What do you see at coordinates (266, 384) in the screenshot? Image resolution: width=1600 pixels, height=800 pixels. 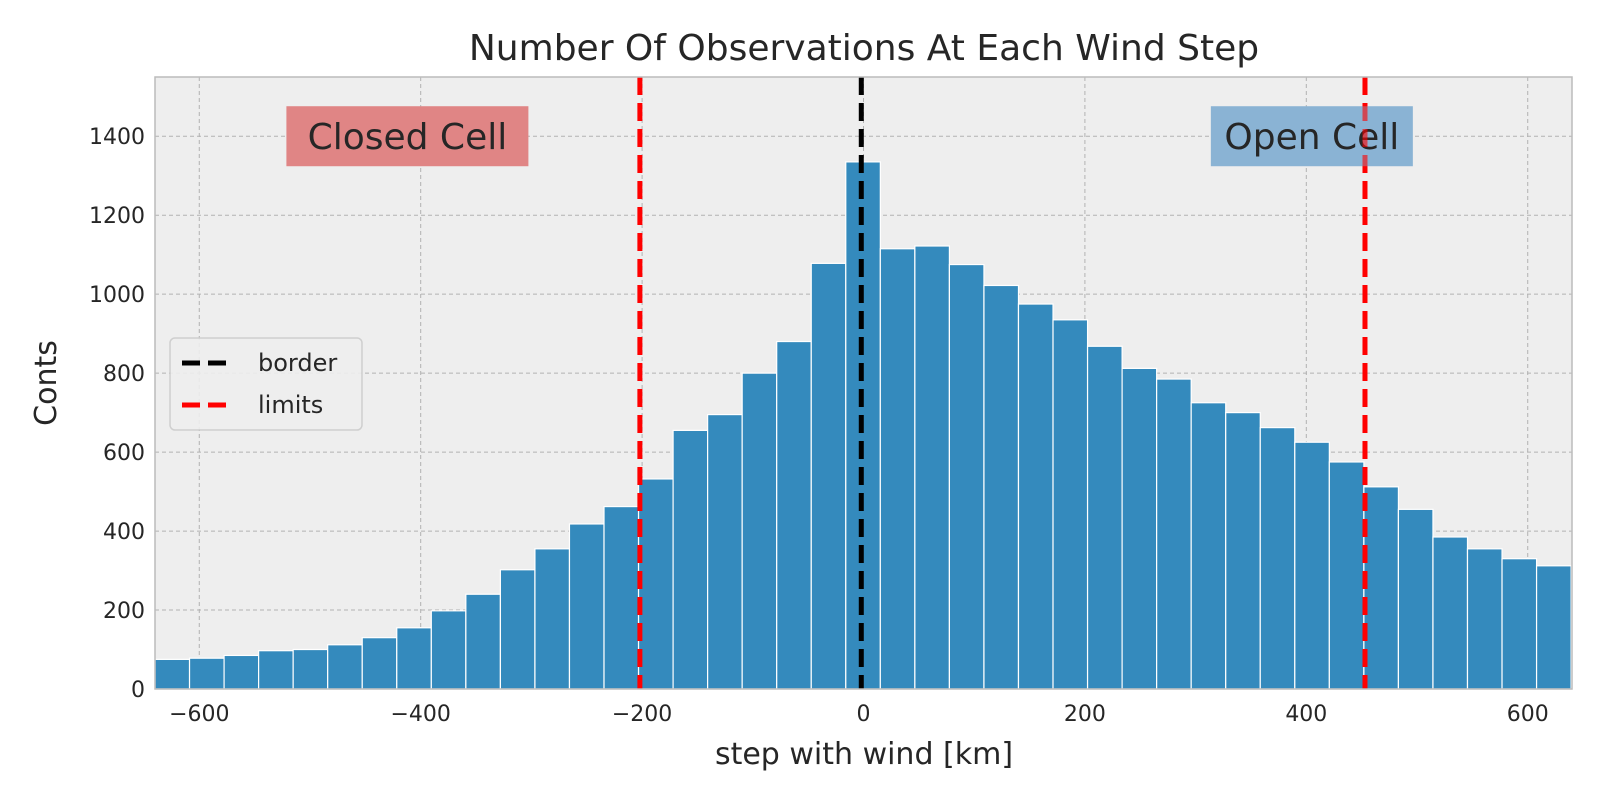 I see `legend: border limits` at bounding box center [266, 384].